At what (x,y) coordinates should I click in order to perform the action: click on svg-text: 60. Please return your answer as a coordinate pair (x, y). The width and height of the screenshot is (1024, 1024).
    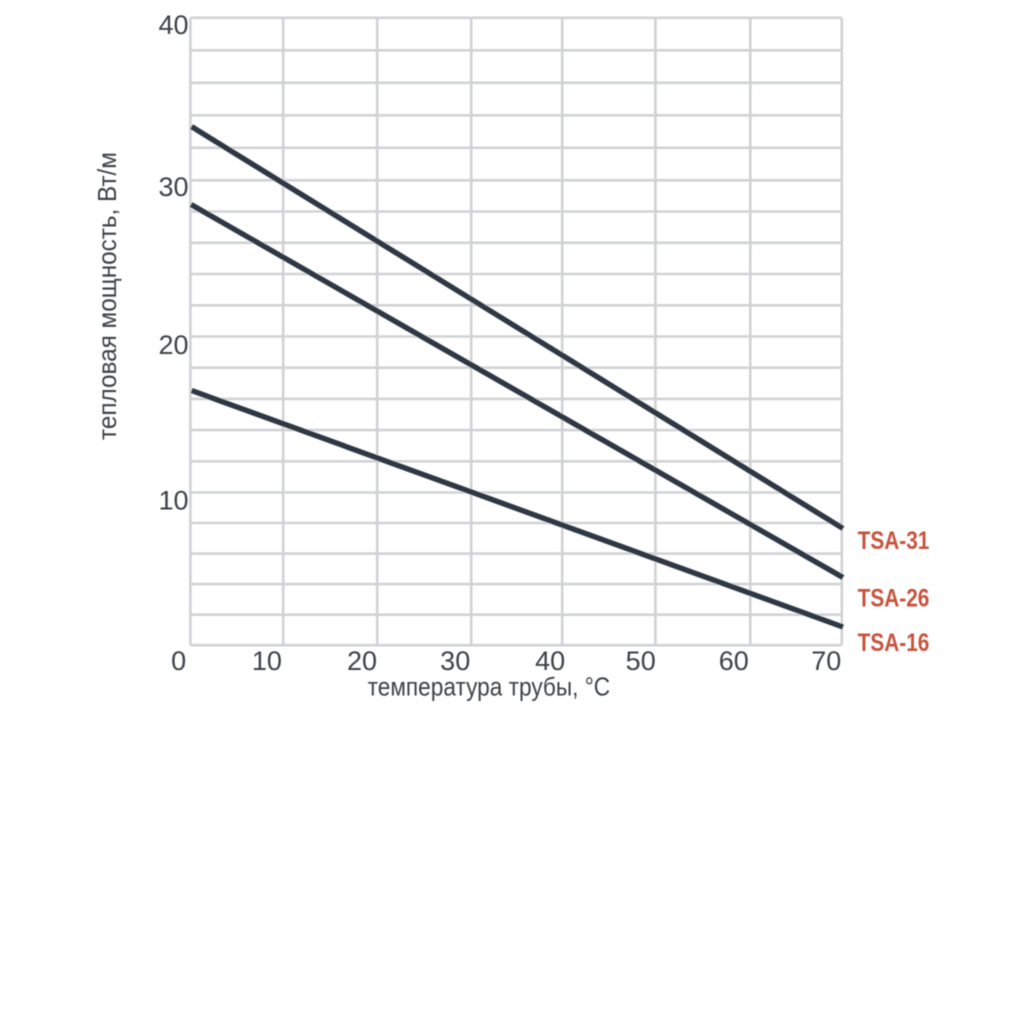
    Looking at the image, I should click on (734, 661).